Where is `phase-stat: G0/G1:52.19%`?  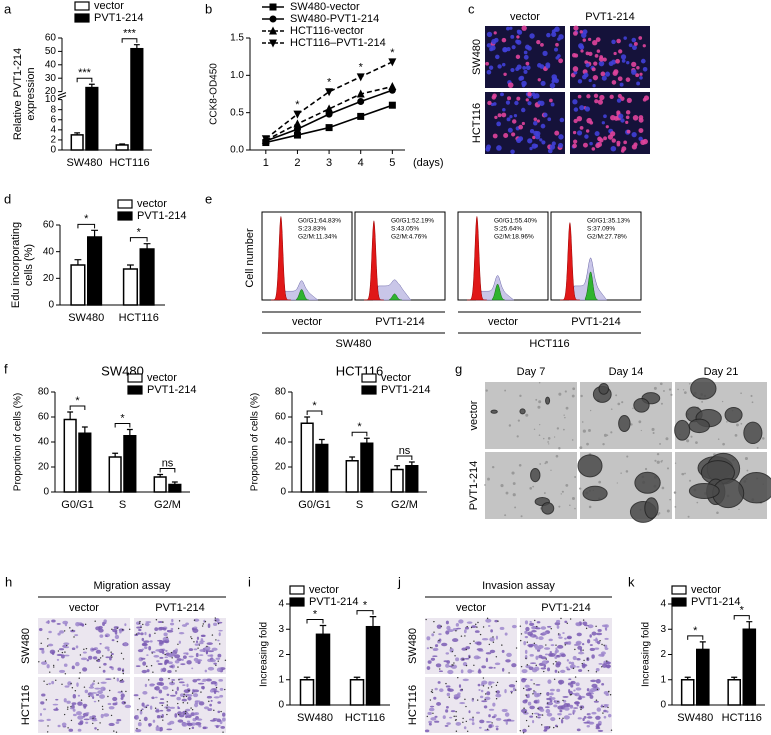 phase-stat: G0/G1:52.19% is located at coordinates (412, 221).